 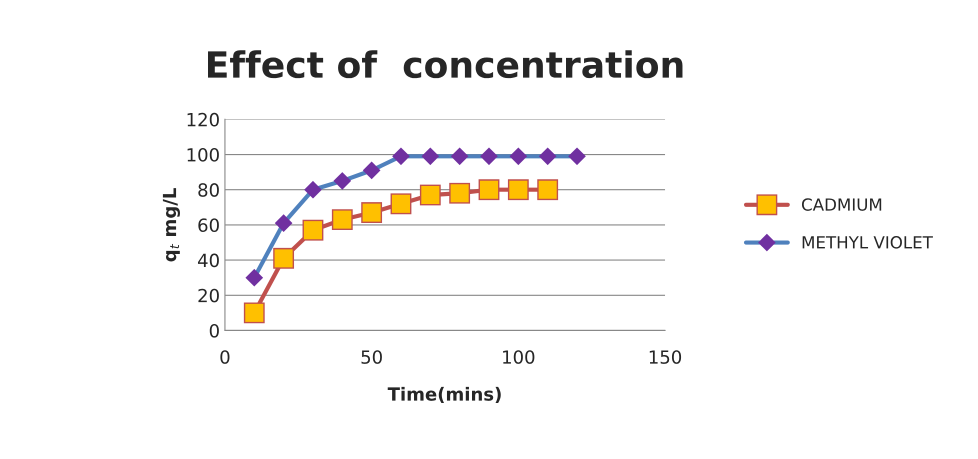 I want to click on legend-label: CADMIUM, so click(x=842, y=204).